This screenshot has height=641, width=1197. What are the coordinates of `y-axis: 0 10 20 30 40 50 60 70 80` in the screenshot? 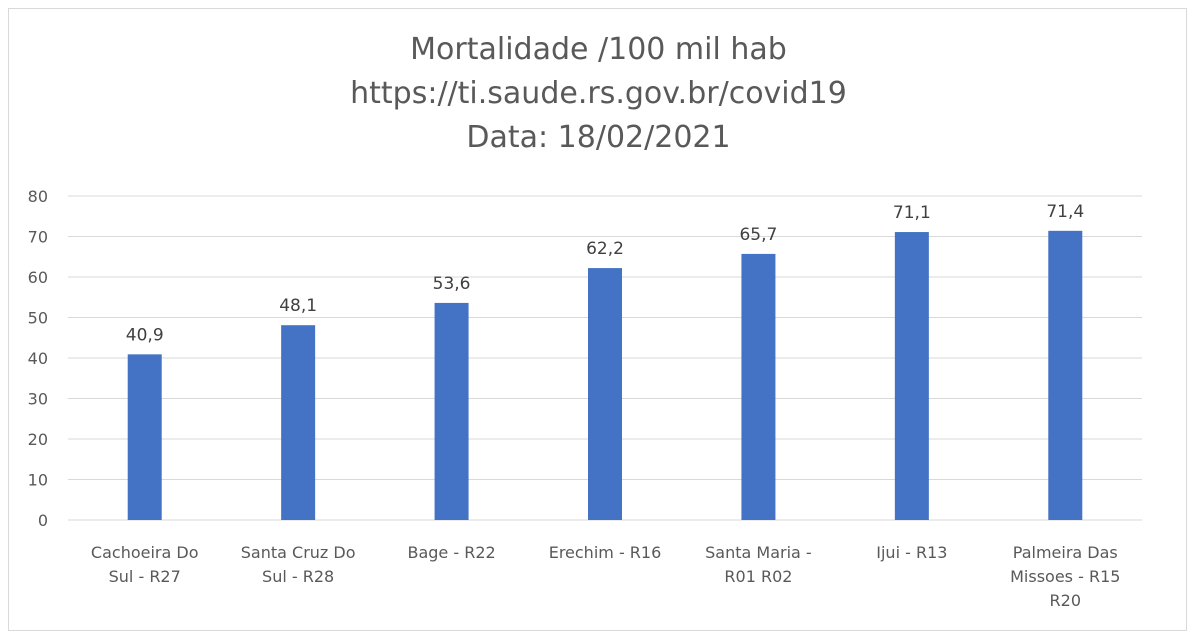 It's located at (38, 358).